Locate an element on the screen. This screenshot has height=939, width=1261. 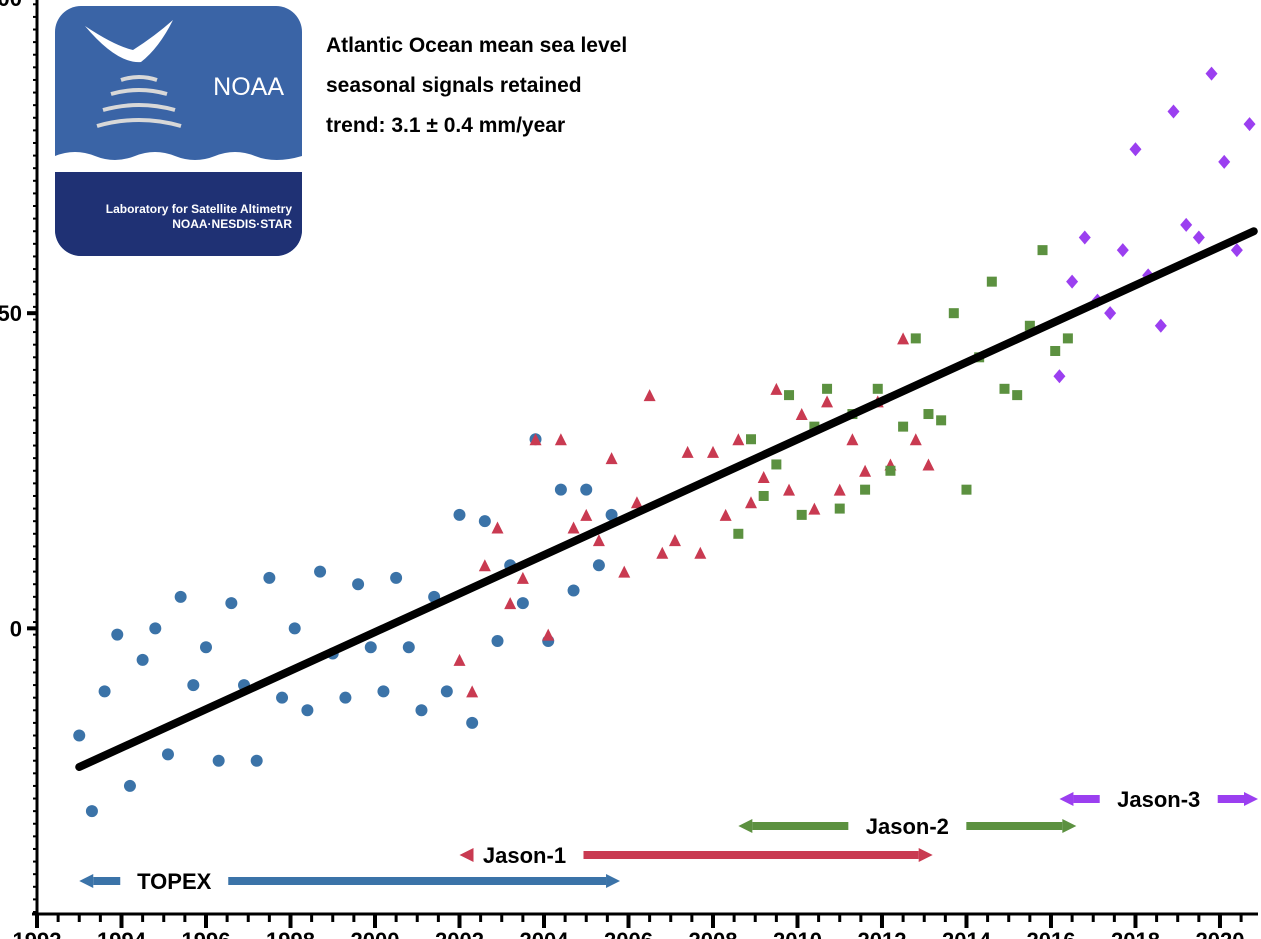
noaa-bird-icon is located at coordinates (178, 98).